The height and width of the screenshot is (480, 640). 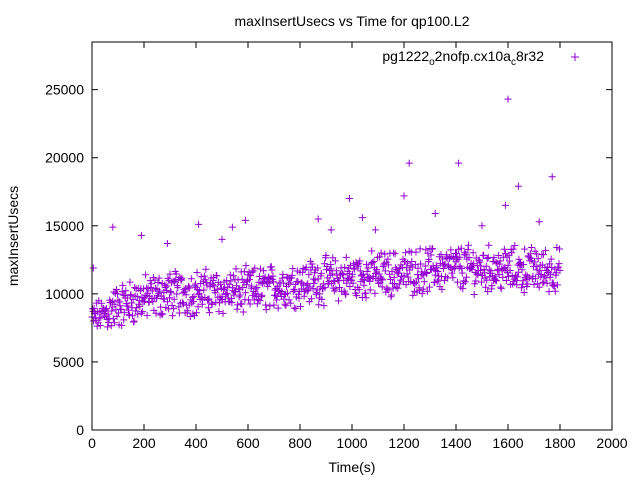 What do you see at coordinates (473, 56) in the screenshot?
I see `legend-label-part: 2nofp.cx10a` at bounding box center [473, 56].